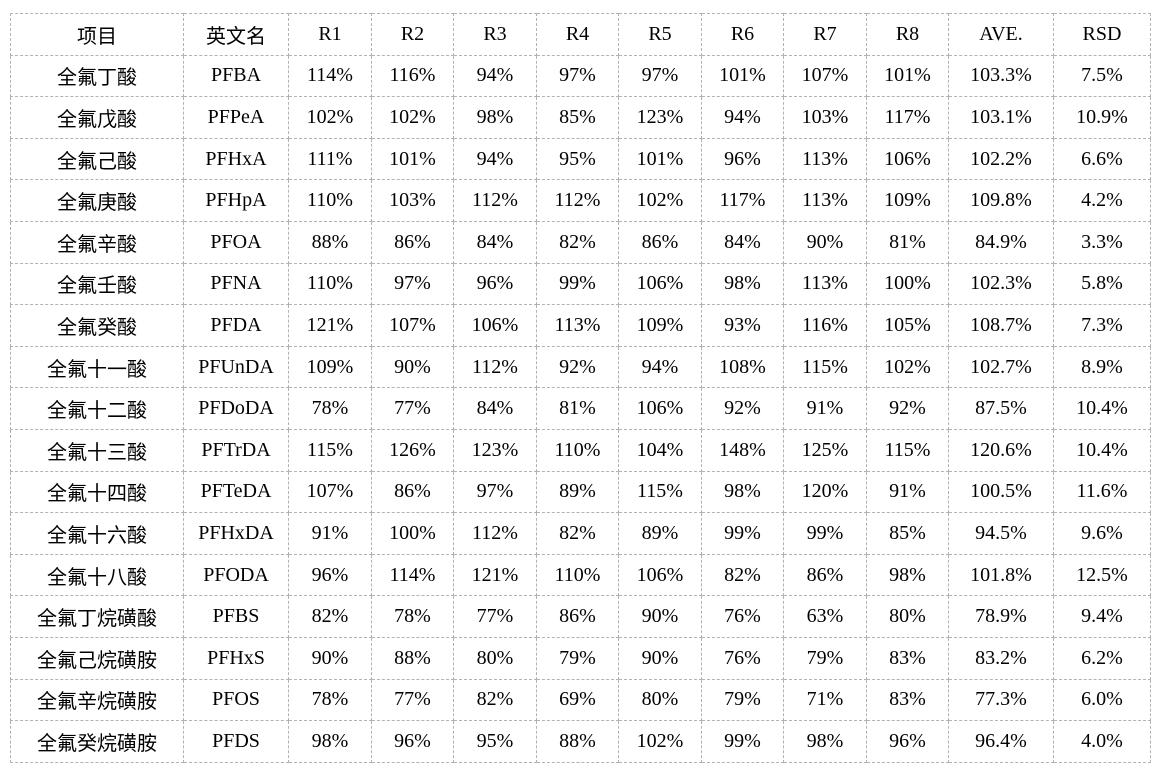 This screenshot has height=772, width=1159. Describe the element at coordinates (236, 658) in the screenshot. I see `abbr-cell: PFHxS` at that location.